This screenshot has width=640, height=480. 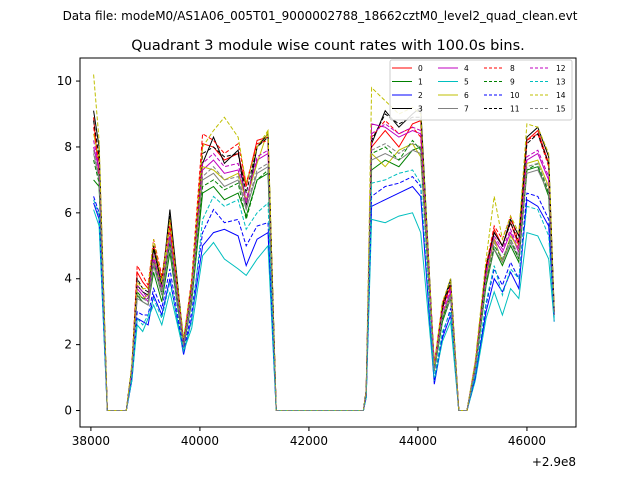 I want to click on x-tick-label: 38000, so click(x=91, y=441).